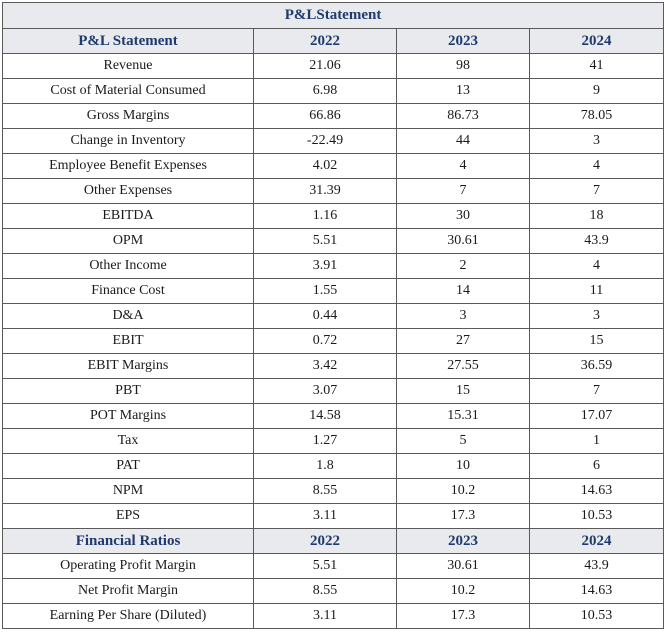 The image size is (664, 632). What do you see at coordinates (128, 66) in the screenshot?
I see `row-label: Revenue` at bounding box center [128, 66].